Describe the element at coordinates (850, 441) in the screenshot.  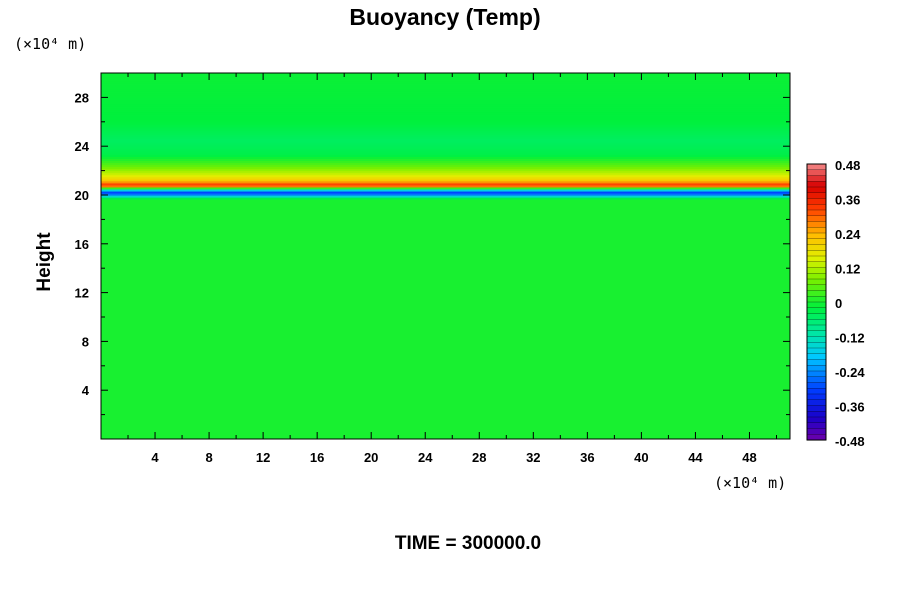
I see `colorbar-tick-label: -0.48` at that location.